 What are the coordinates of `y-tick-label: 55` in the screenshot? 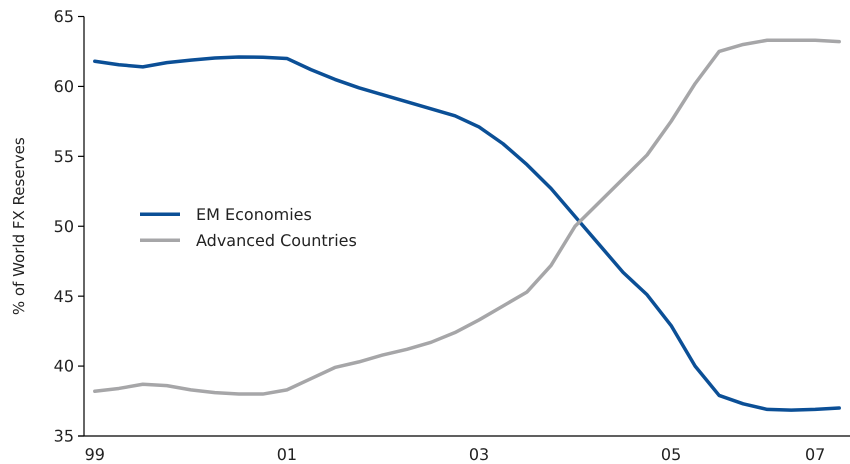 It's located at (64, 156).